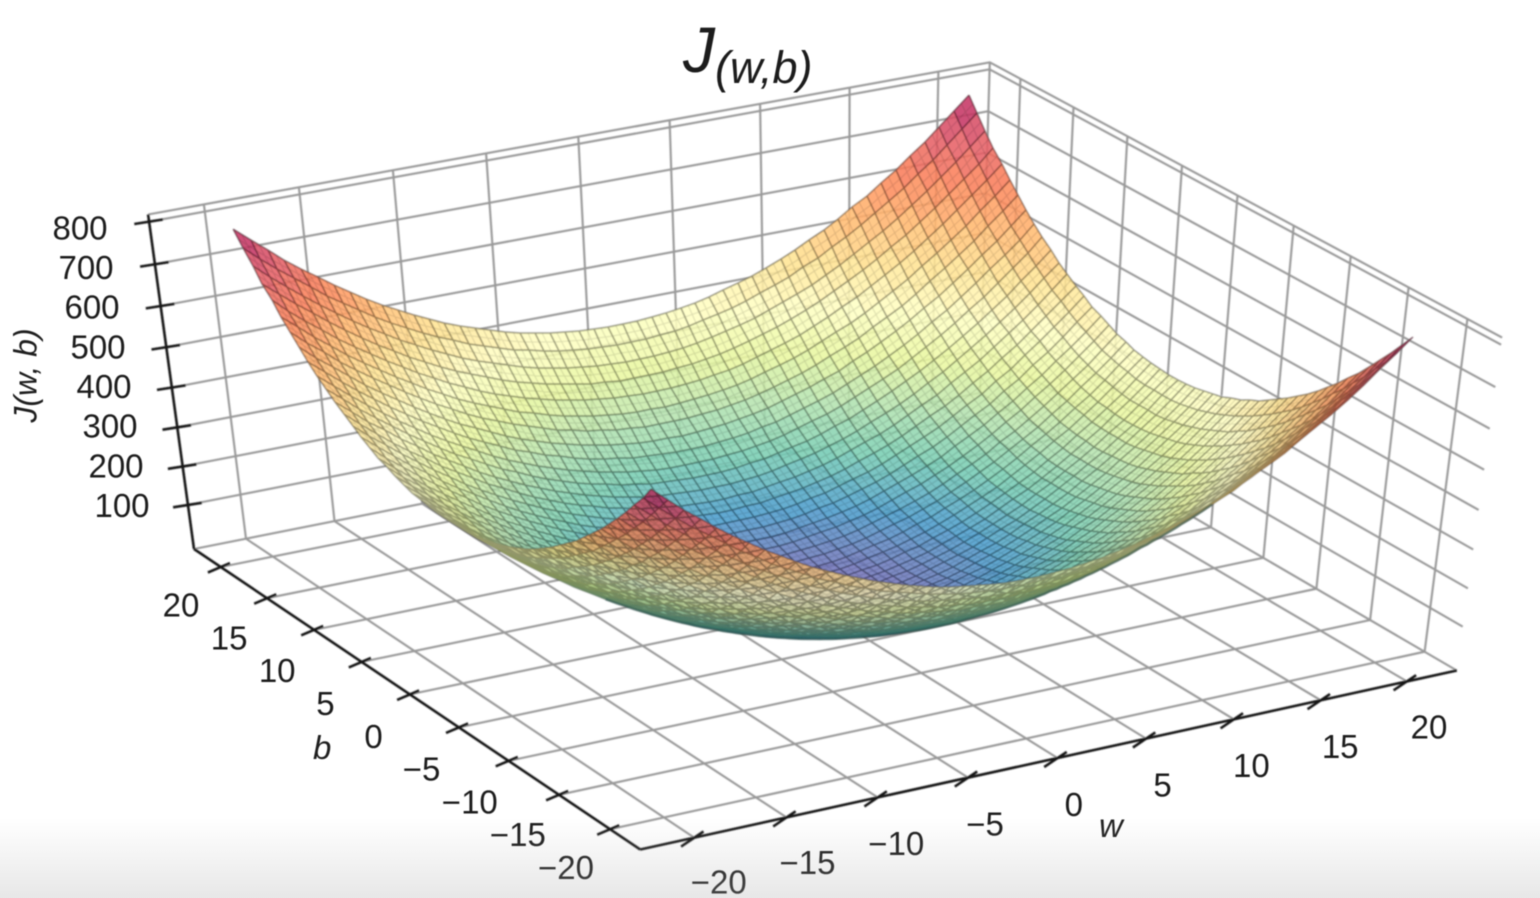 Image resolution: width=1540 pixels, height=898 pixels. What do you see at coordinates (109, 426) in the screenshot?
I see `svg-text: 300` at bounding box center [109, 426].